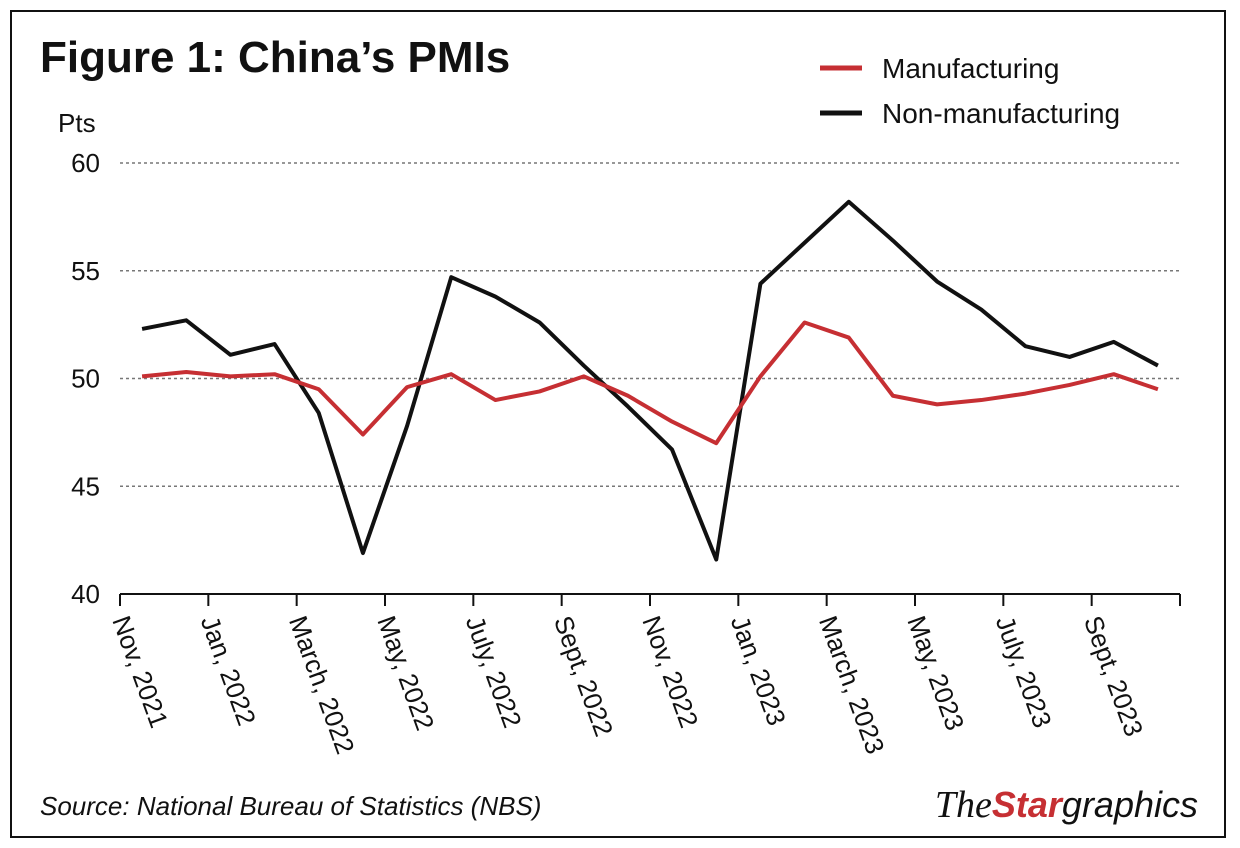  I want to click on y-axis-label: Pts, so click(77, 123).